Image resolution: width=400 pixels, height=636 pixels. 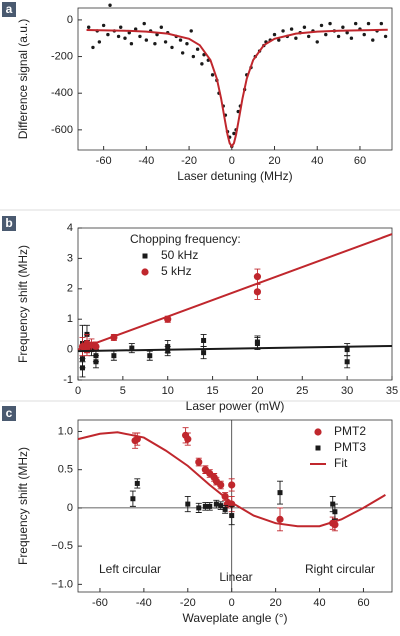 What do you see at coordinates (65, 470) in the screenshot?
I see `y-tick-label: 0.5` at bounding box center [65, 470].